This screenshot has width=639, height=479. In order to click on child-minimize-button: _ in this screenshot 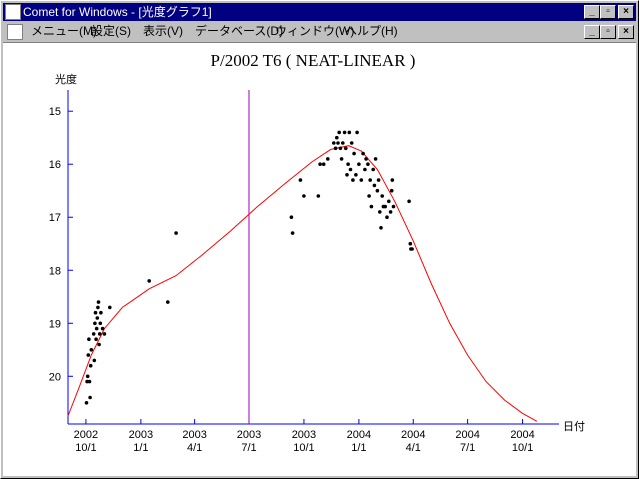, I will do `click(592, 32)`.